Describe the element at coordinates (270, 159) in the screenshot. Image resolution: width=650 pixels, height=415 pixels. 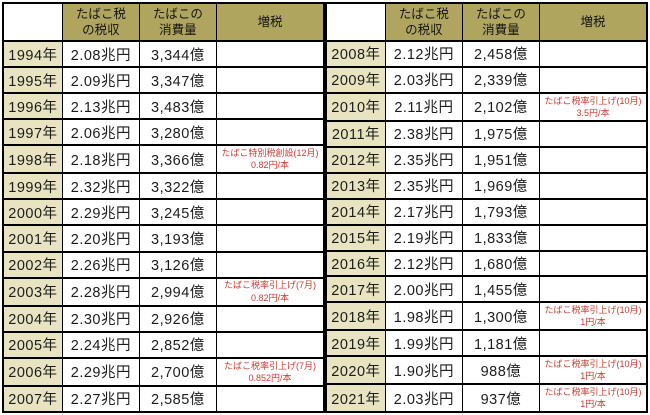
I see `tax-increase-note-cell: たばこ特別税創設(12月) 0.82円/本` at that location.